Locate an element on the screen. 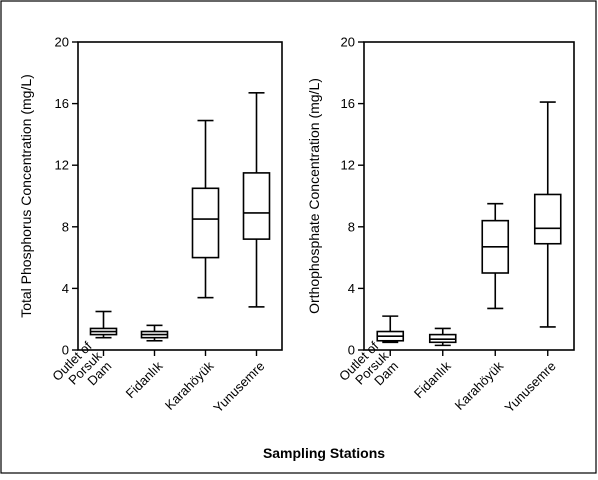  y-axis-title: Orthophosphate Concentration (mg/L) is located at coordinates (314, 196).